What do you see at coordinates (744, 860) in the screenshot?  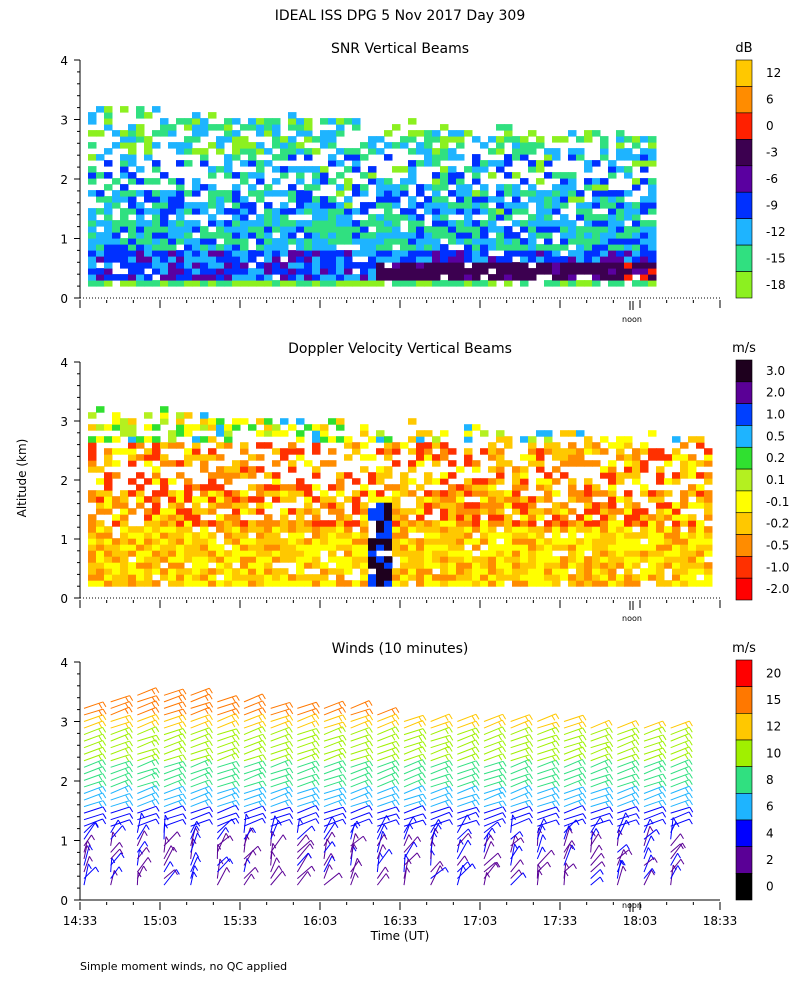 I see `colorbar-swatch` at bounding box center [744, 860].